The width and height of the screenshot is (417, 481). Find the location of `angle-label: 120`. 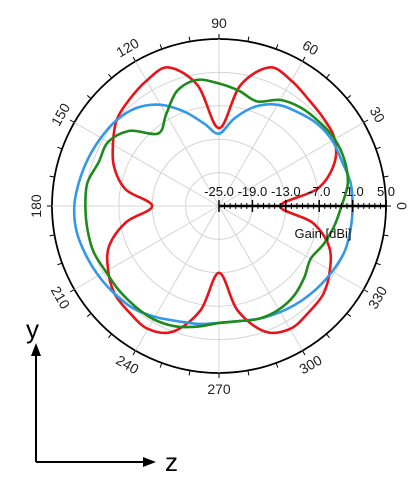

angle-label: 120 is located at coordinates (127, 48).